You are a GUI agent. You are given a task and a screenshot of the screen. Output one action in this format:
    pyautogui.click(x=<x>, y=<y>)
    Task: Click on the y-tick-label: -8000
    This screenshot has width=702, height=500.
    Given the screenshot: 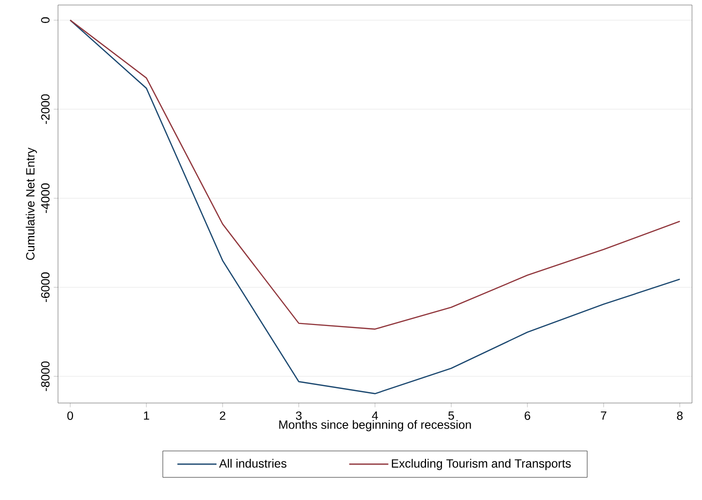 What is the action you would take?
    pyautogui.click(x=45, y=376)
    